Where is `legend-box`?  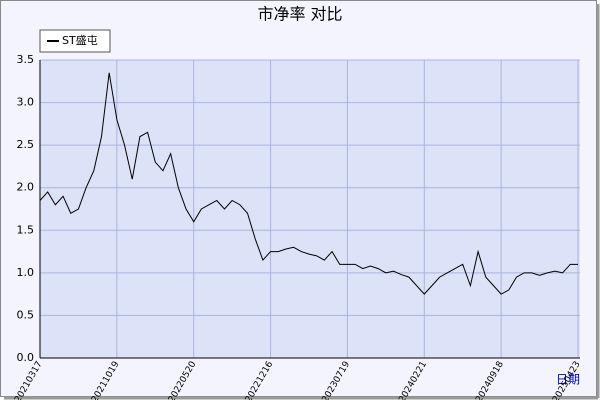
legend-box is located at coordinates (75, 41).